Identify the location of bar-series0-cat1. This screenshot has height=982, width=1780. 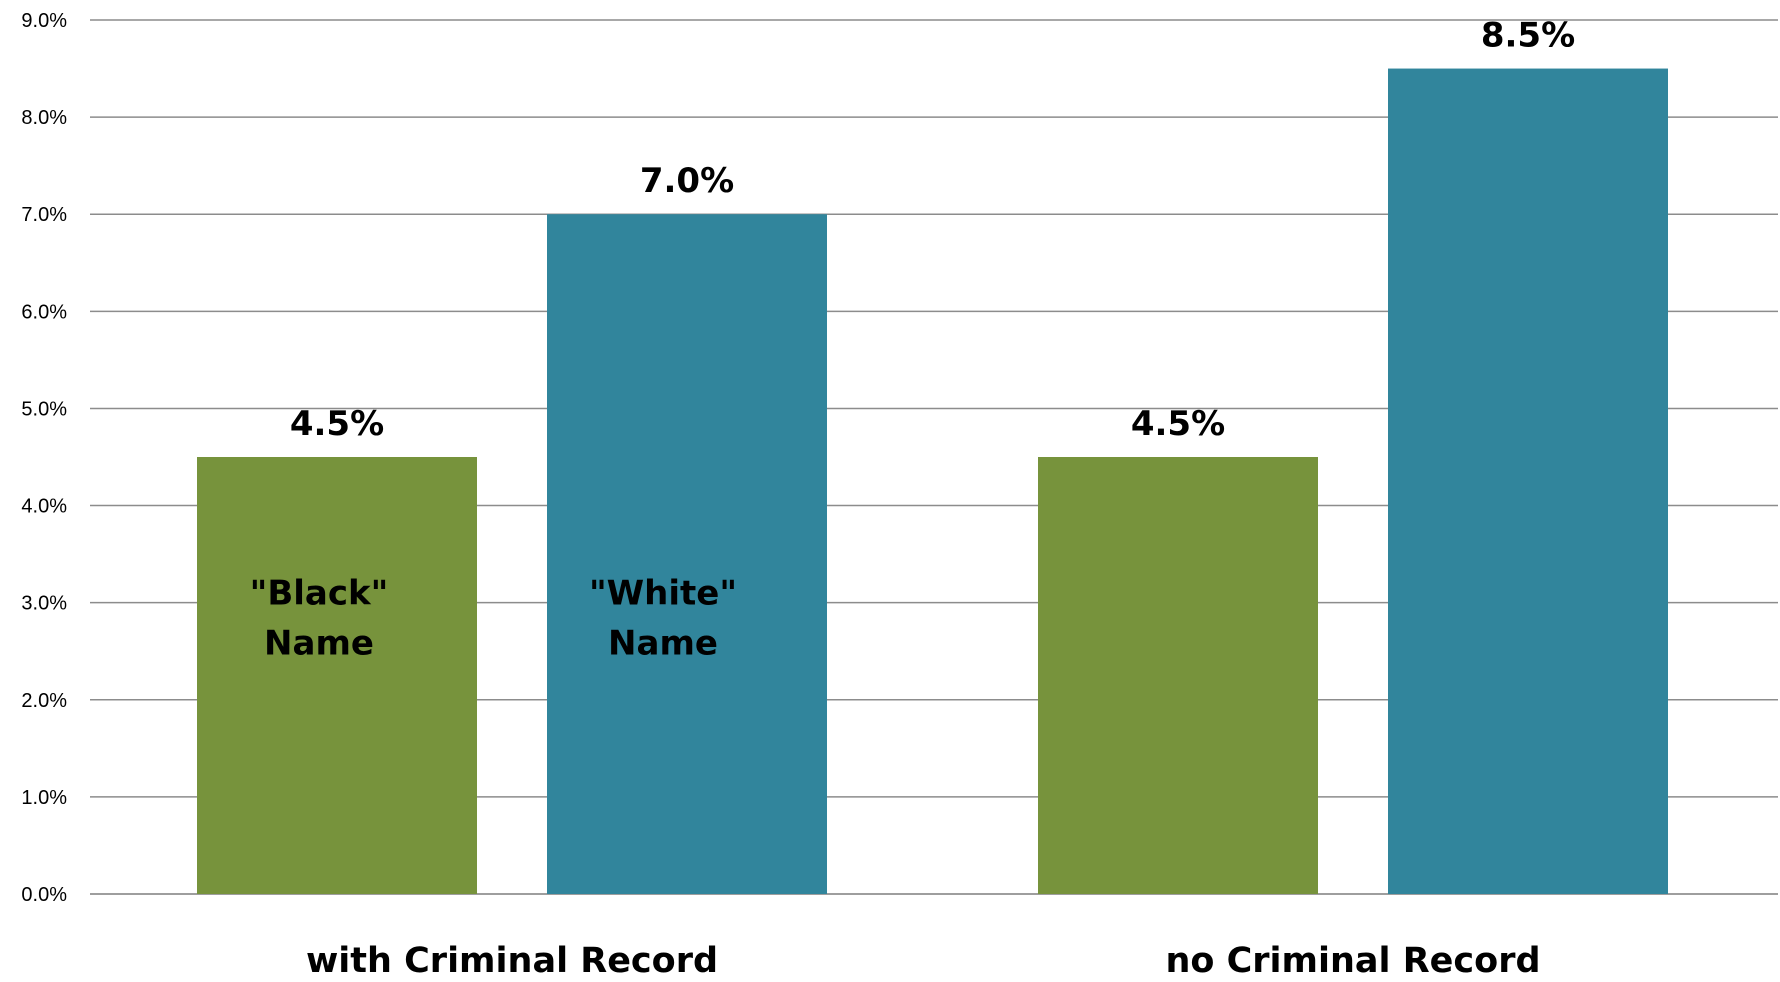
(1178, 675).